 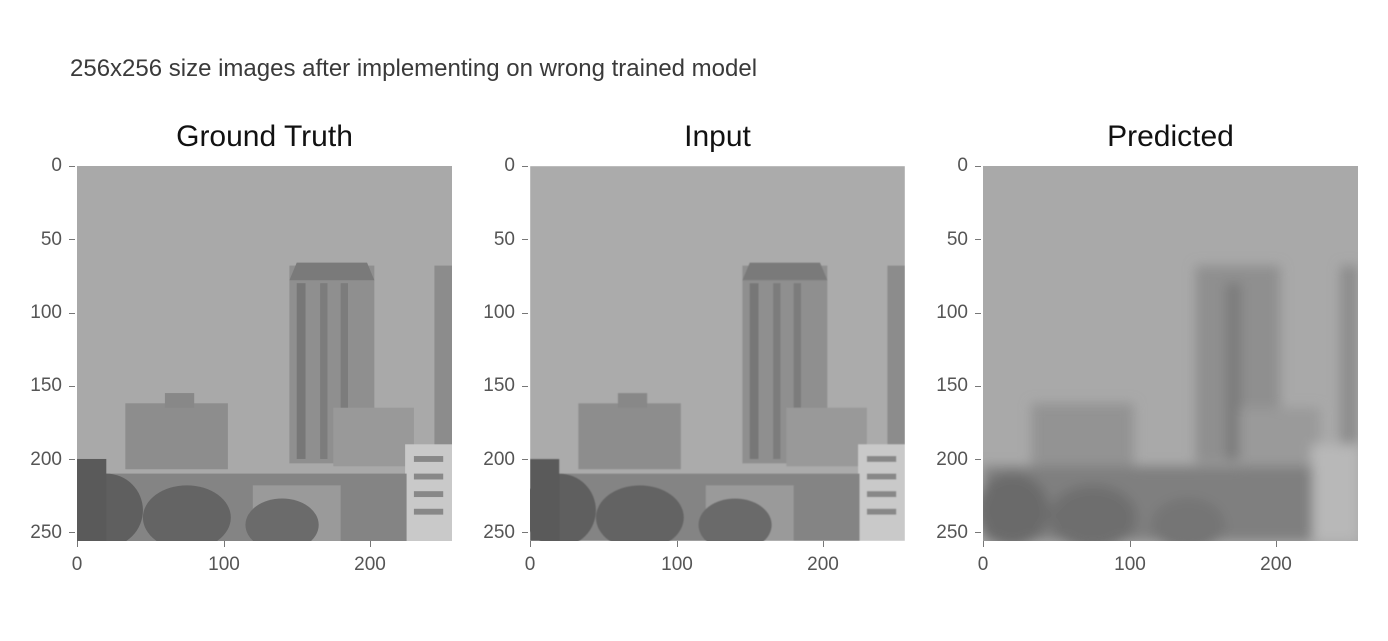 I want to click on panel-title: Ground Truth, so click(x=264, y=136).